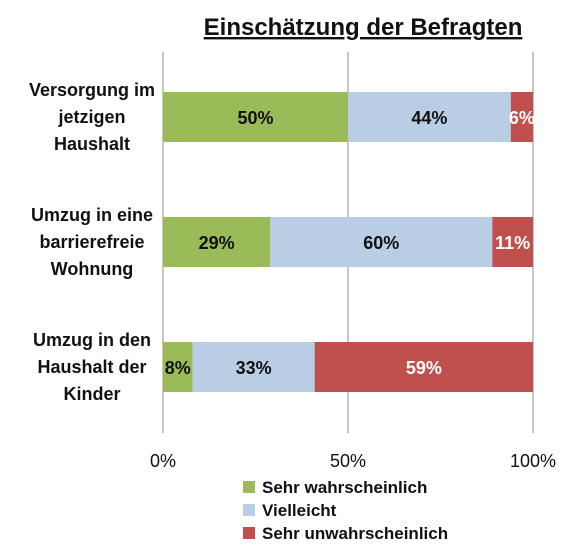 Image resolution: width=570 pixels, height=553 pixels. Describe the element at coordinates (299, 510) in the screenshot. I see `legend-label: Vielleicht` at that location.